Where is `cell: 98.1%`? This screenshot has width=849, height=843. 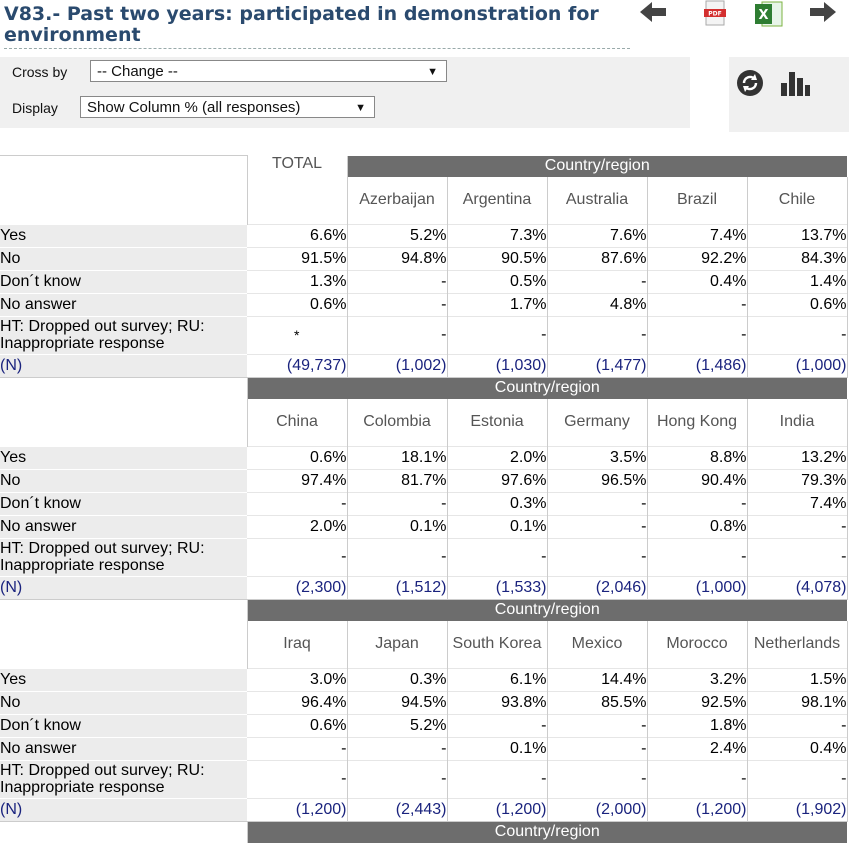 cell: 98.1% is located at coordinates (797, 702).